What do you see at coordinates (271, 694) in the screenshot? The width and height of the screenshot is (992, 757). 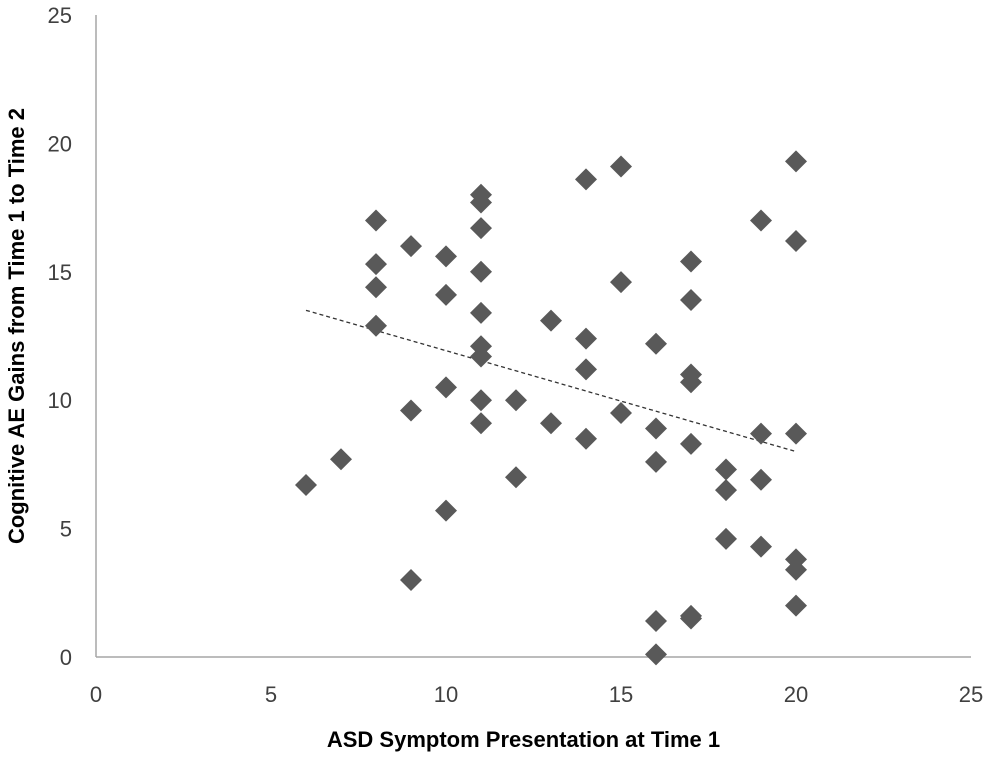 I see `x-tick-label: 5` at bounding box center [271, 694].